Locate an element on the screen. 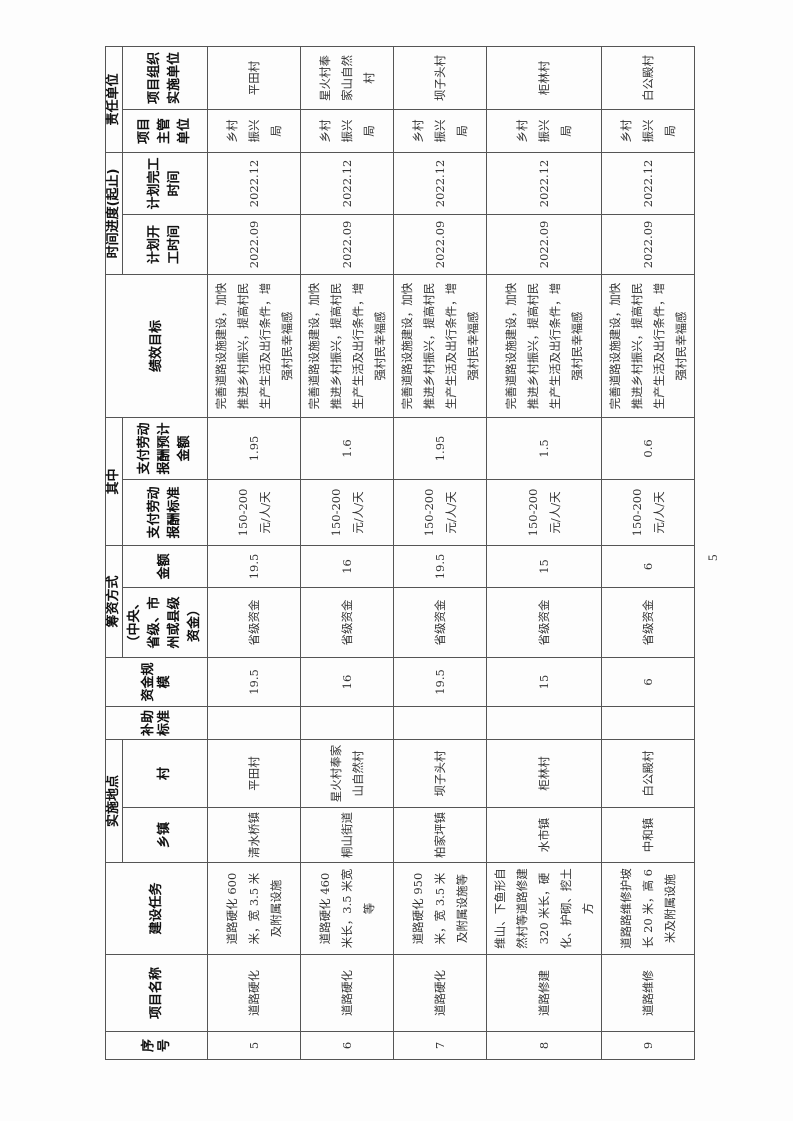 The height and width of the screenshot is (1121, 793). cell-task: 道路硬化 460 米长，3.5 米宽等 is located at coordinates (347, 908).